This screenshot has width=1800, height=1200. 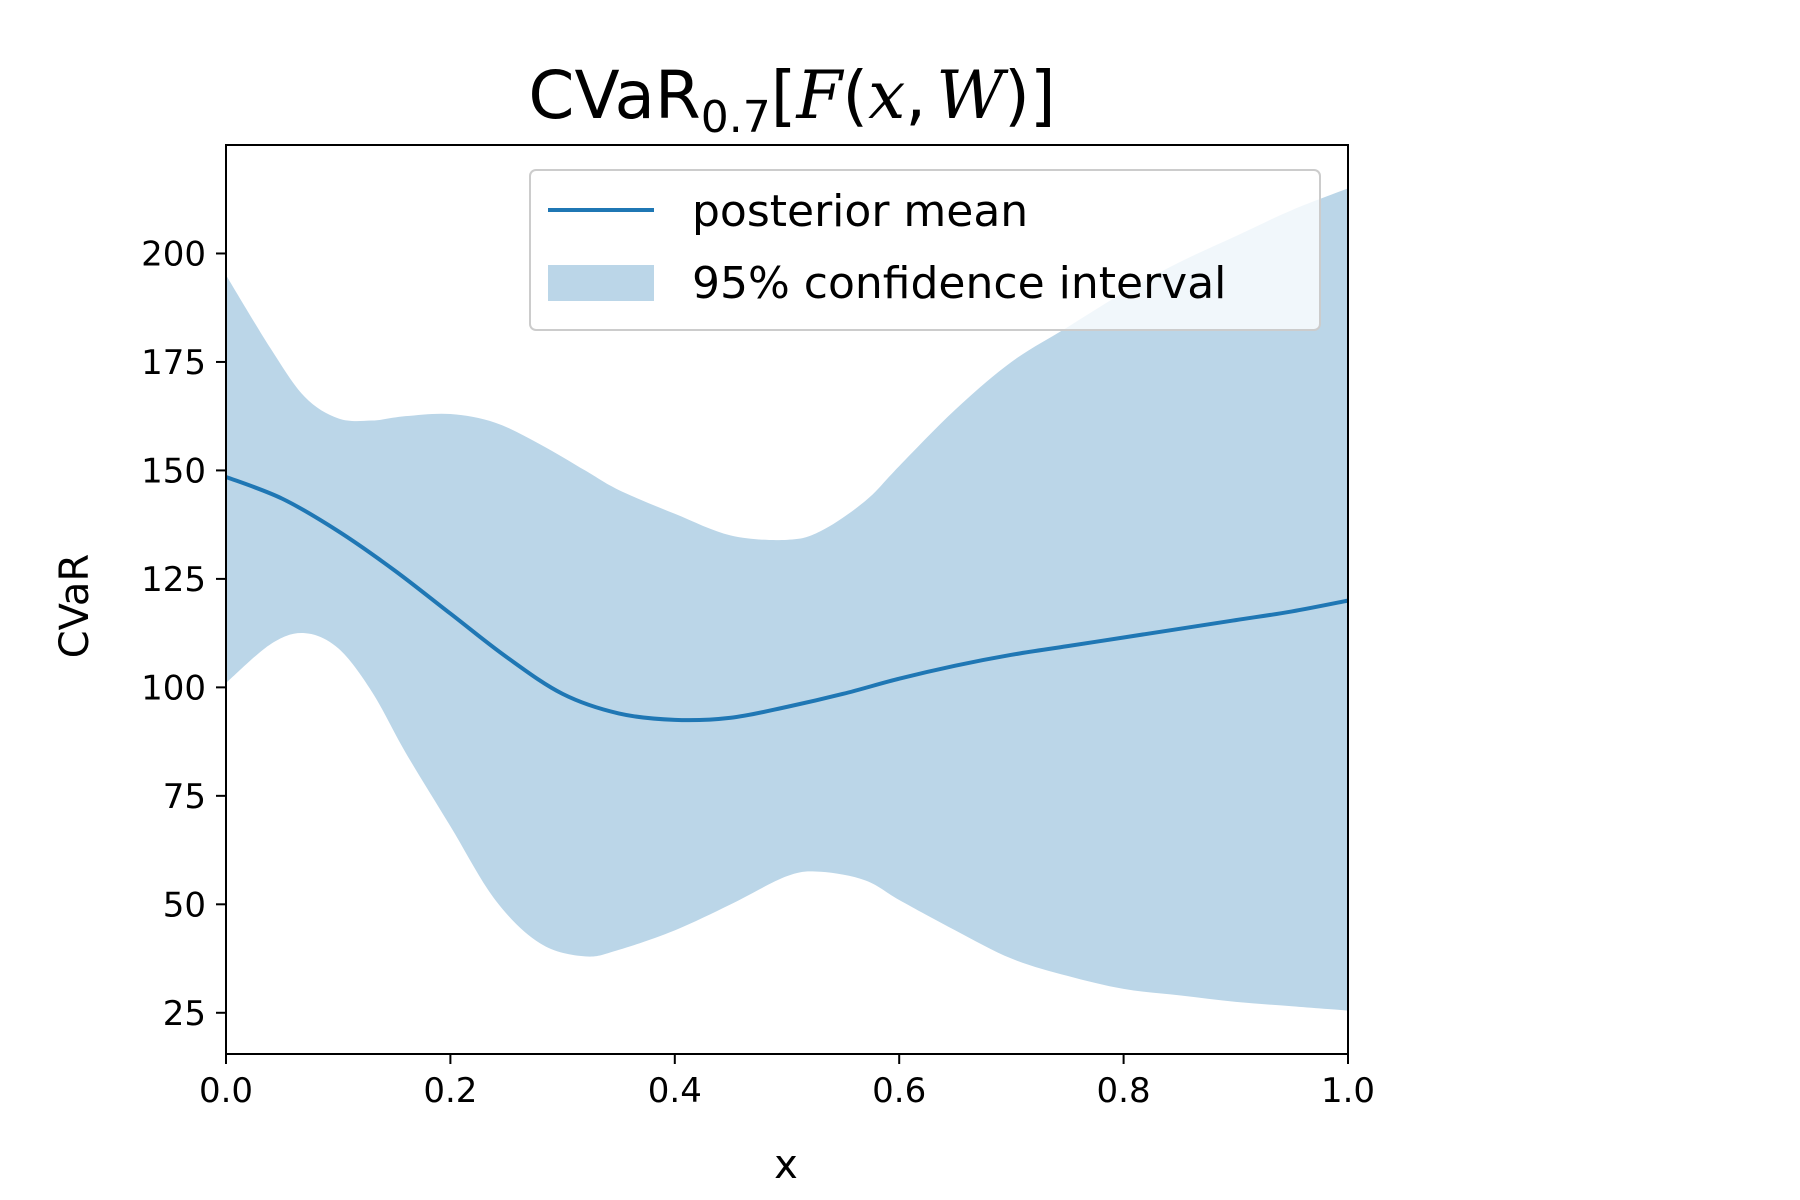 What do you see at coordinates (820, 95) in the screenshot?
I see `title-f: F` at bounding box center [820, 95].